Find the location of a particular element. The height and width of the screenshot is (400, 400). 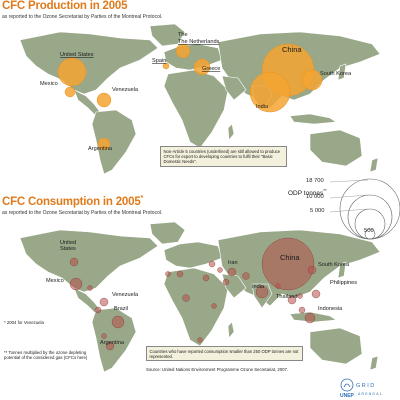

bubble-vietnam is located at coordinates (300, 296).